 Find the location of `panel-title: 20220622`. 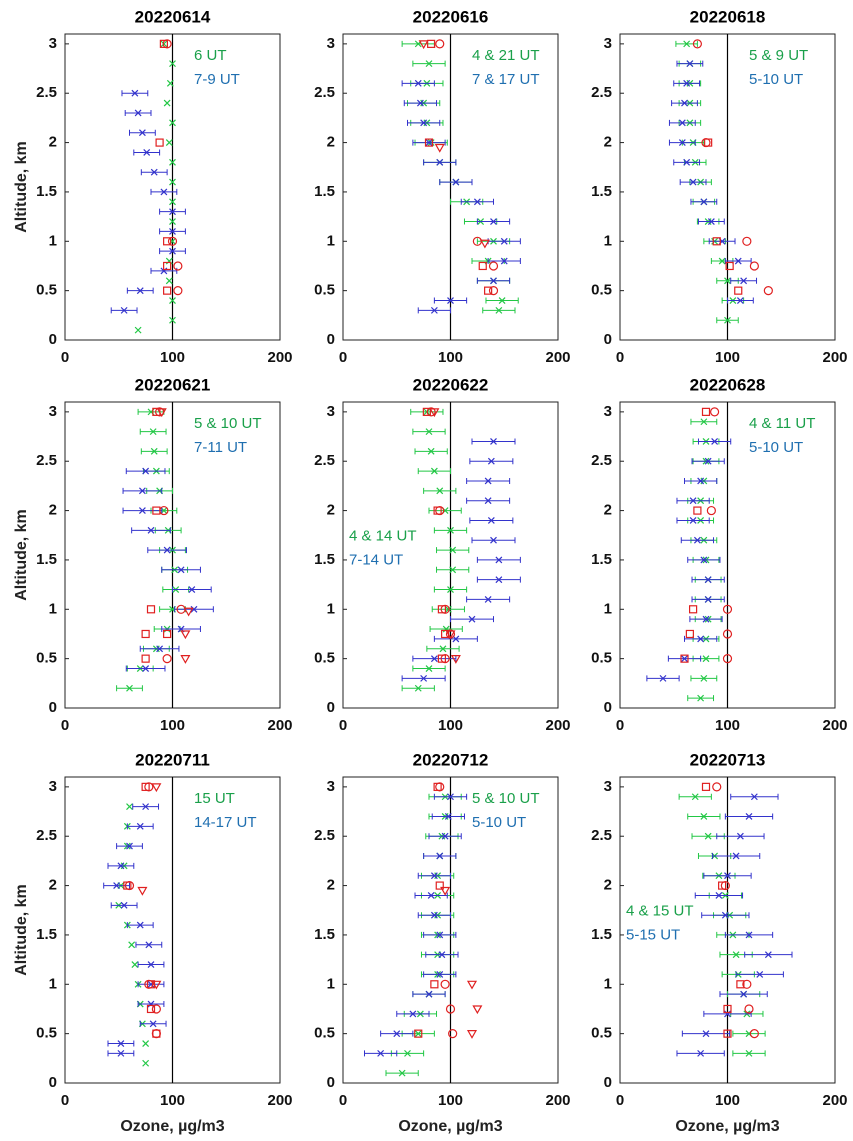

panel-title: 20220622 is located at coordinates (451, 384).